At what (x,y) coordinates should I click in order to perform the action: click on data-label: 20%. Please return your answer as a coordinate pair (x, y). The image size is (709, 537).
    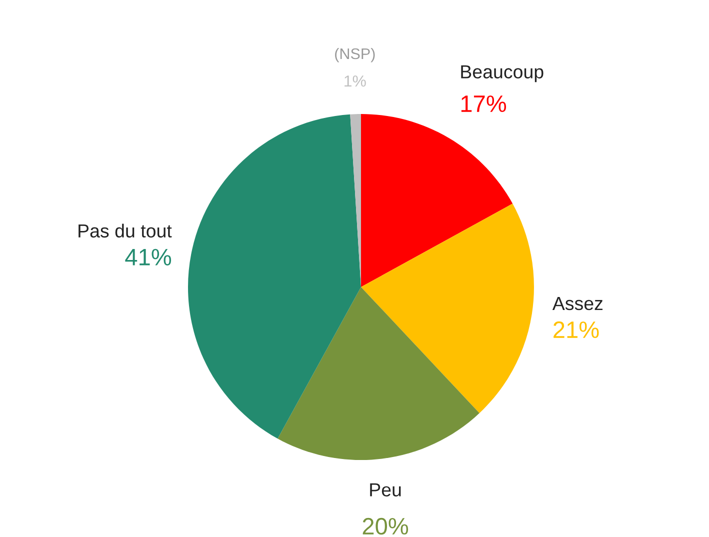
    Looking at the image, I should click on (385, 526).